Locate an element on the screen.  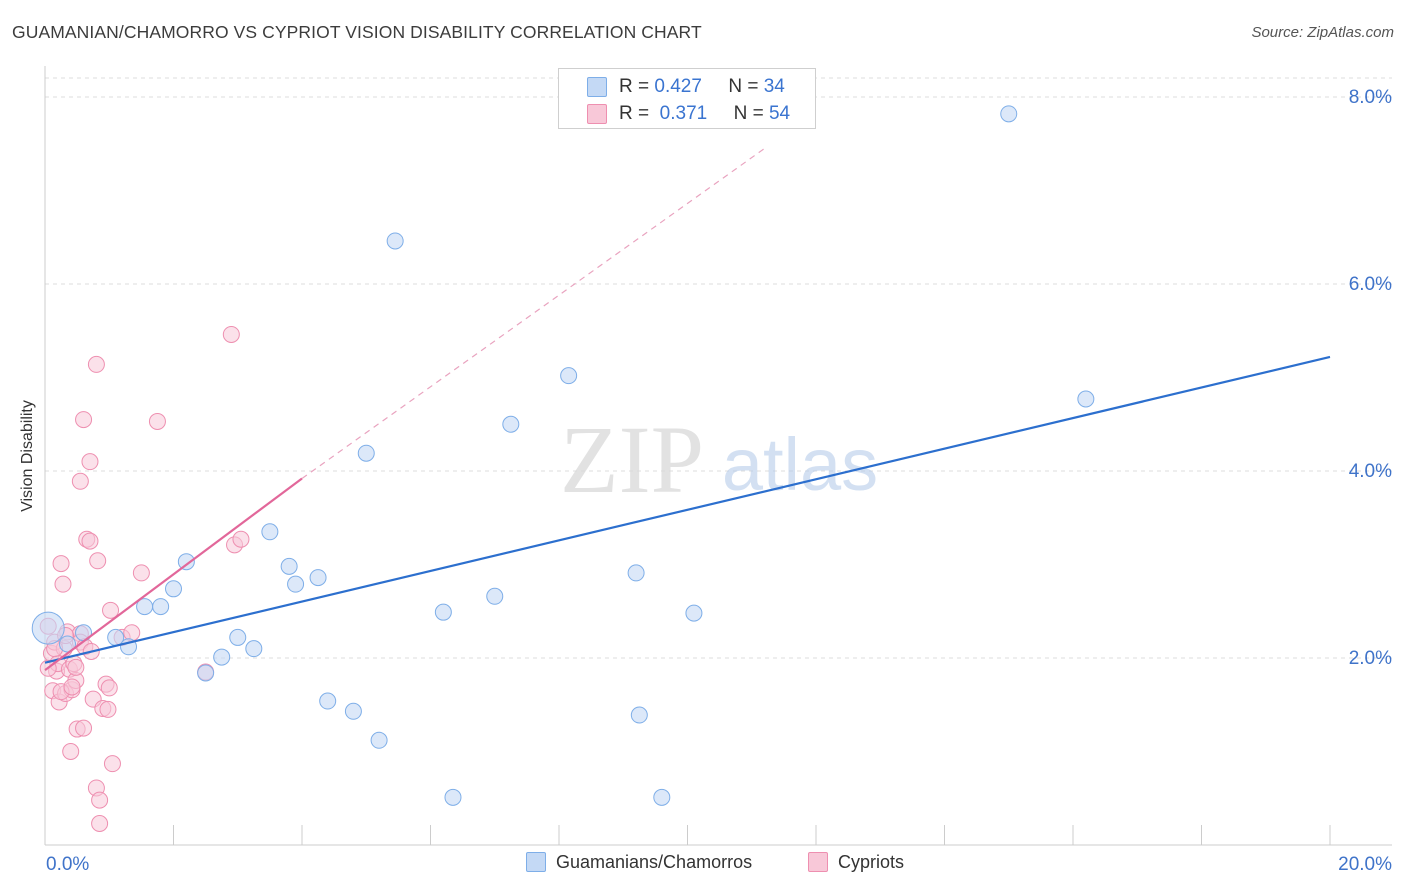
cypriot-trend-line is located at coordinates (173, 574).